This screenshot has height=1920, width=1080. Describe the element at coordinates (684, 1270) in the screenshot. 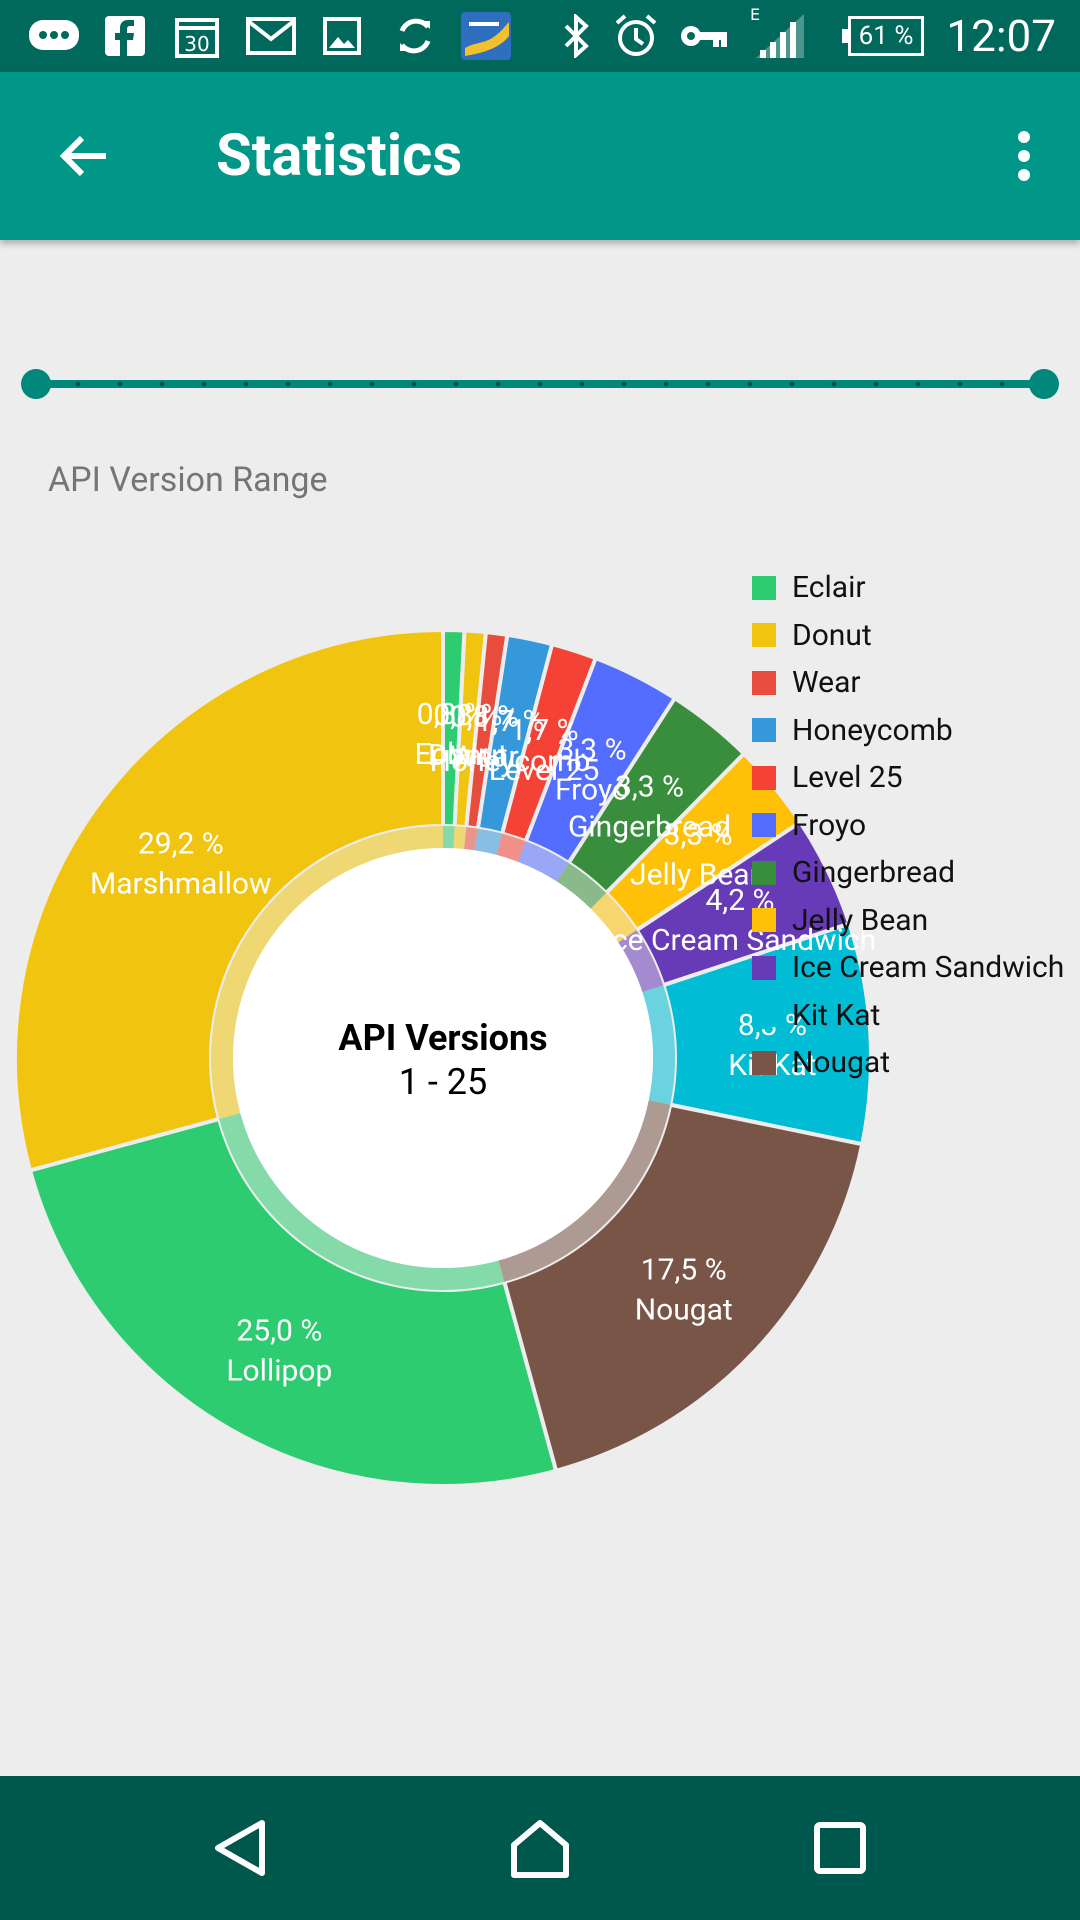

I see `slice-value-label: 17,5 %` at that location.